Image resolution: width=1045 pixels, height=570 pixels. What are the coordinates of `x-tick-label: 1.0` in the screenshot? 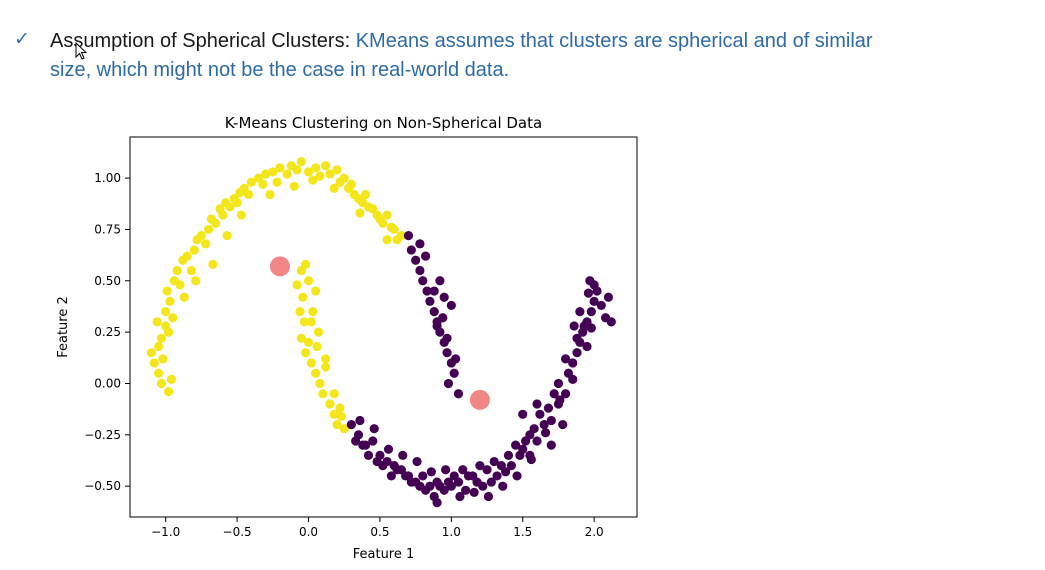 It's located at (451, 532).